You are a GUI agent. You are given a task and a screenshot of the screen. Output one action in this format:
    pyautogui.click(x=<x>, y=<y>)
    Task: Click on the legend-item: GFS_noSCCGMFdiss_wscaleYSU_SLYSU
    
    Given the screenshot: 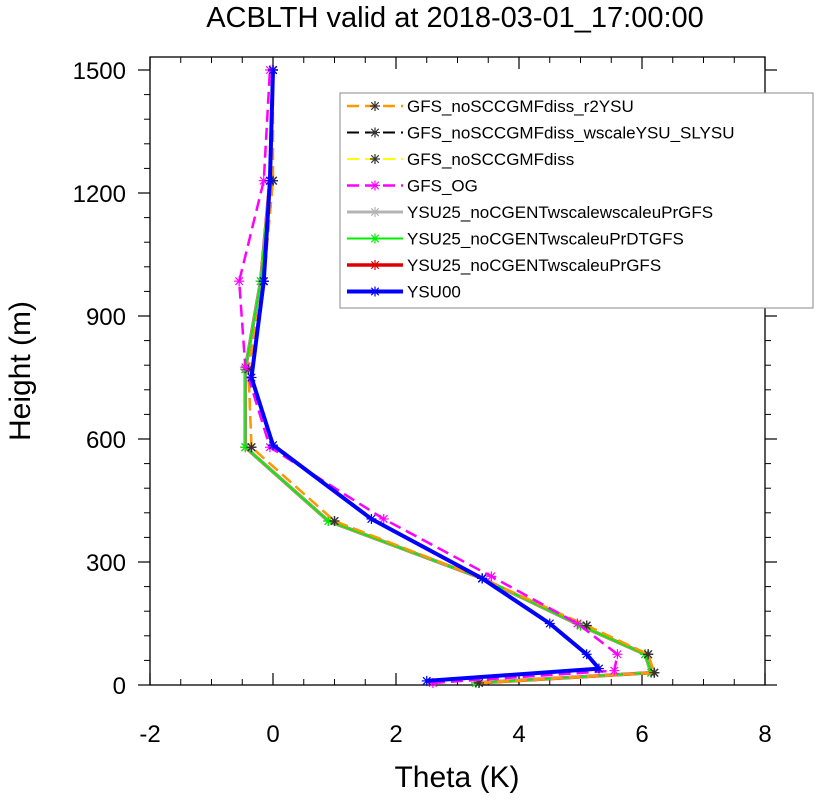 What is the action you would take?
    pyautogui.click(x=541, y=133)
    